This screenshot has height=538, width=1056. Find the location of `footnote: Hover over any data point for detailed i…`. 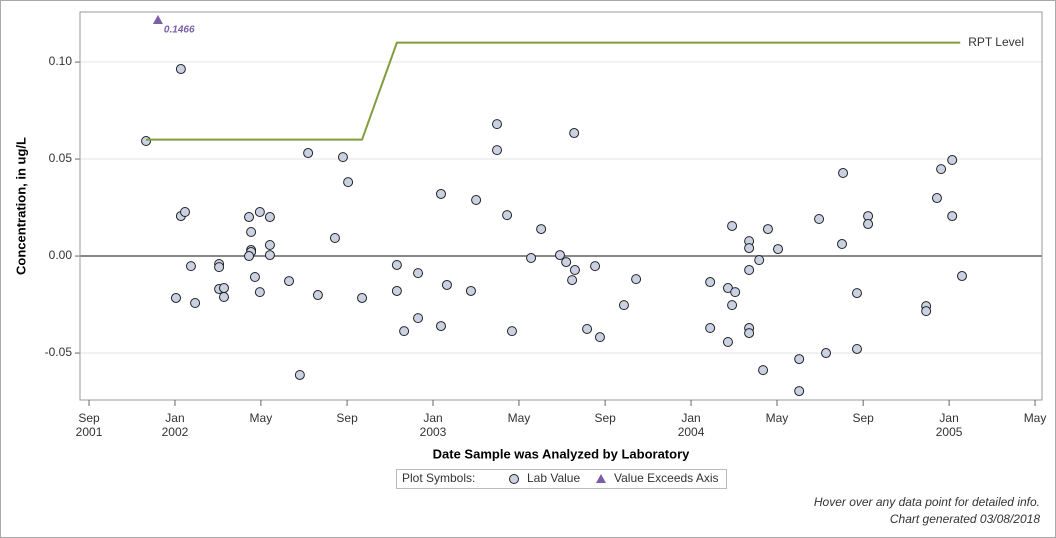

footnote: Hover over any data point for detailed i… is located at coordinates (927, 502).